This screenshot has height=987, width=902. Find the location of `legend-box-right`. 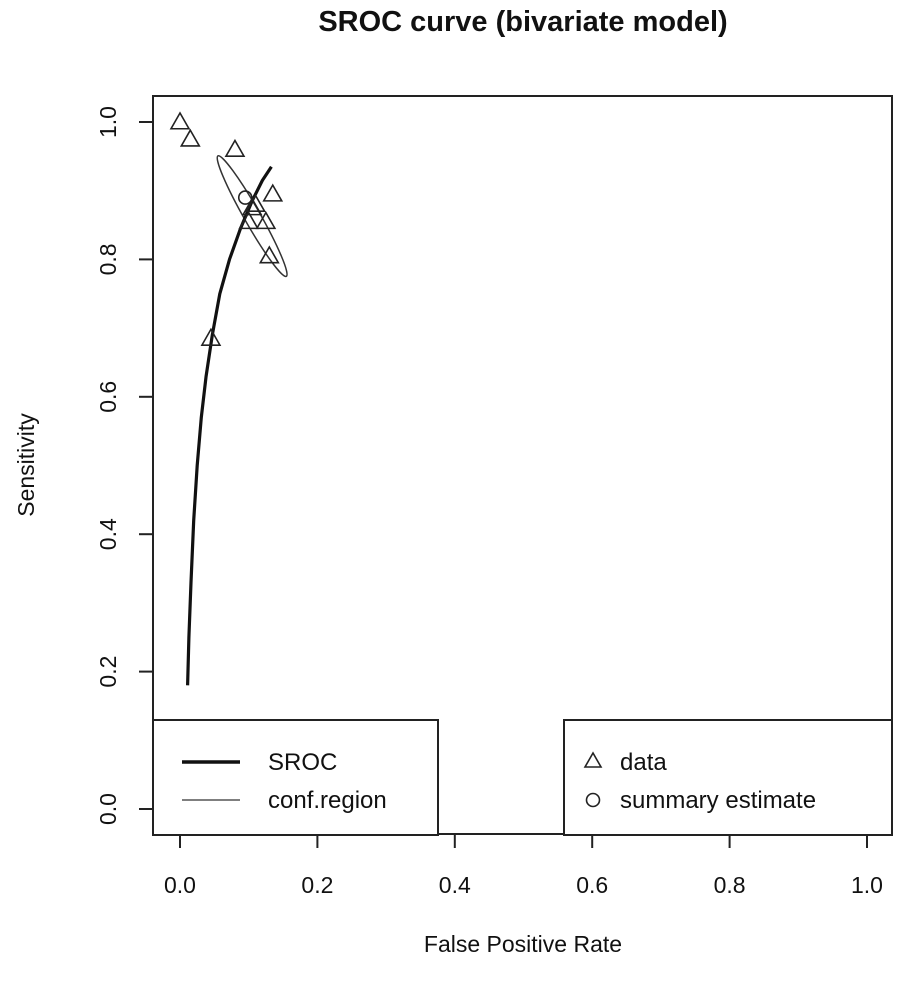

legend-box-right is located at coordinates (728, 777).